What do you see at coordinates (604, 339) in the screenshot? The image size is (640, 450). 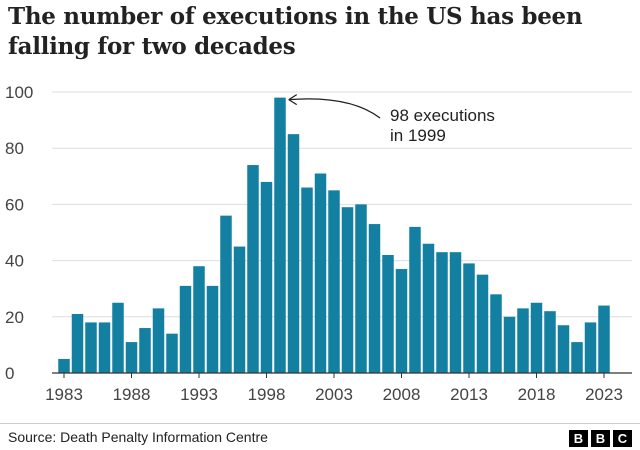 I see `bar-2023` at bounding box center [604, 339].